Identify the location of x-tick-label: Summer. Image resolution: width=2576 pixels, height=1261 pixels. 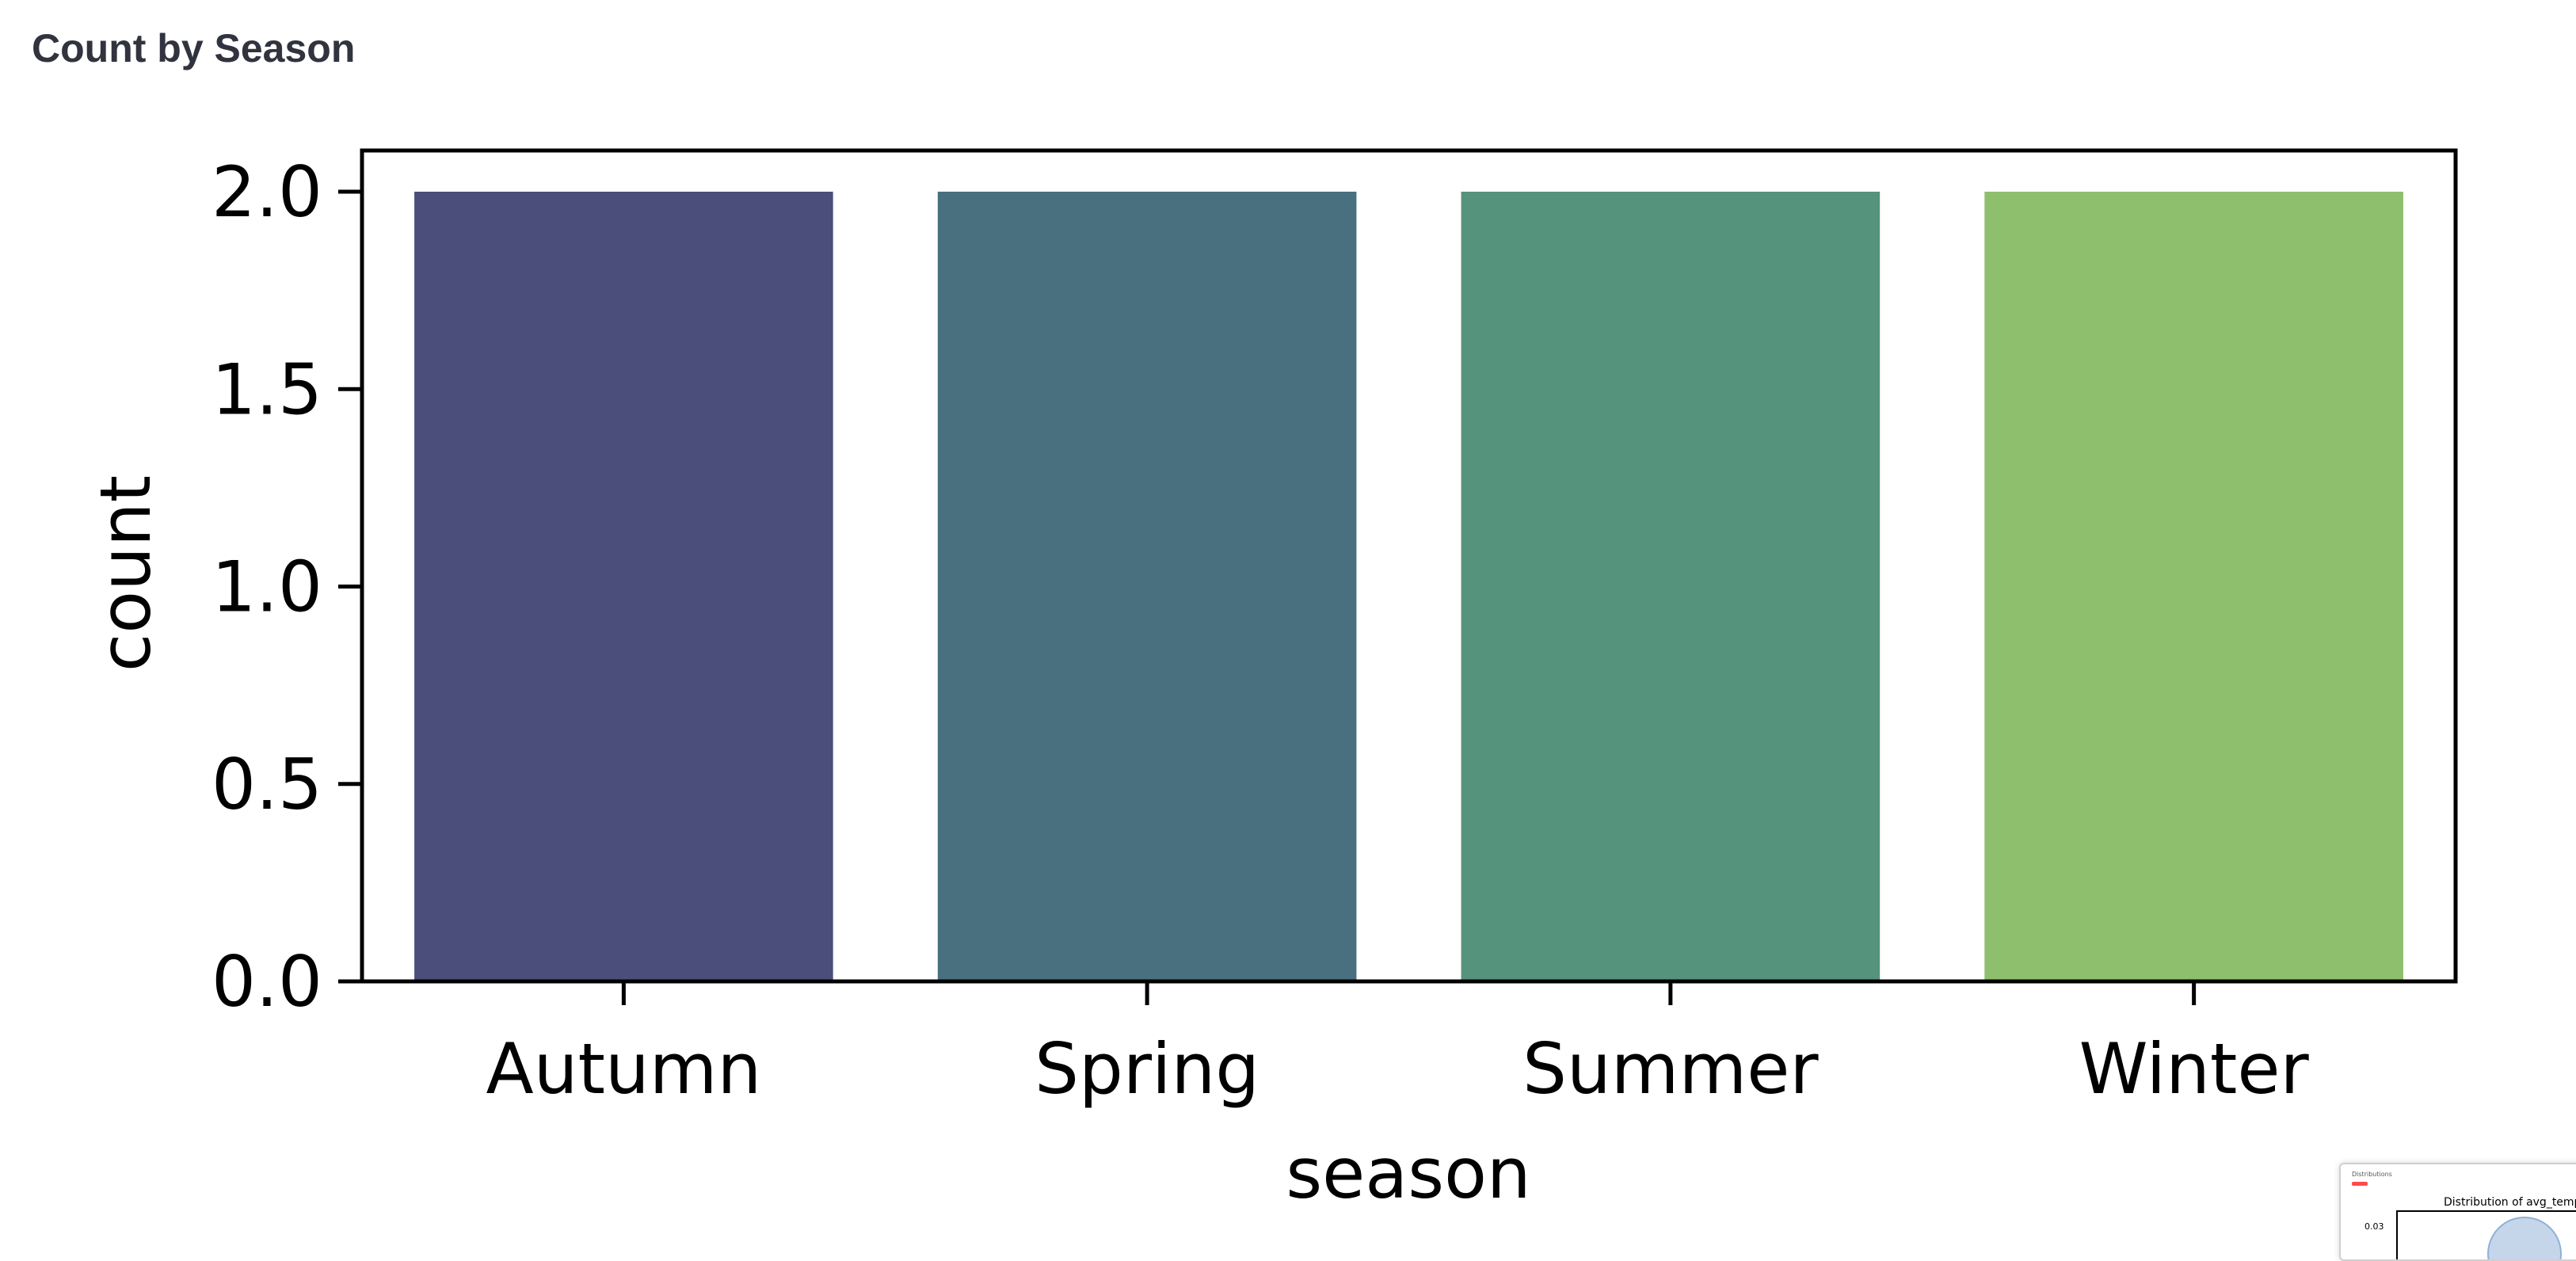
(1670, 1069).